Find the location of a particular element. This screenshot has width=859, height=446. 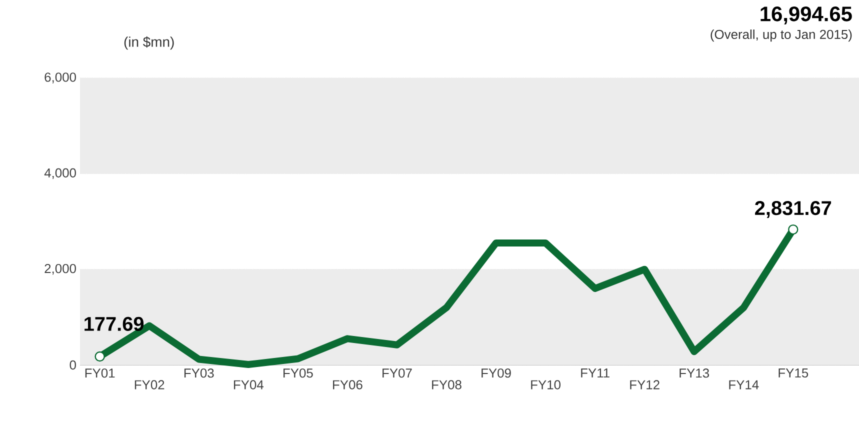

y-tick-label: 6,000 is located at coordinates (60, 78).